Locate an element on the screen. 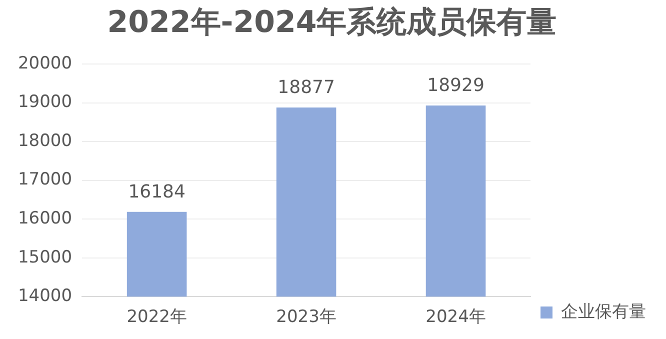 Image resolution: width=666 pixels, height=339 pixels. y-tick-label: 15000 is located at coordinates (45, 257).